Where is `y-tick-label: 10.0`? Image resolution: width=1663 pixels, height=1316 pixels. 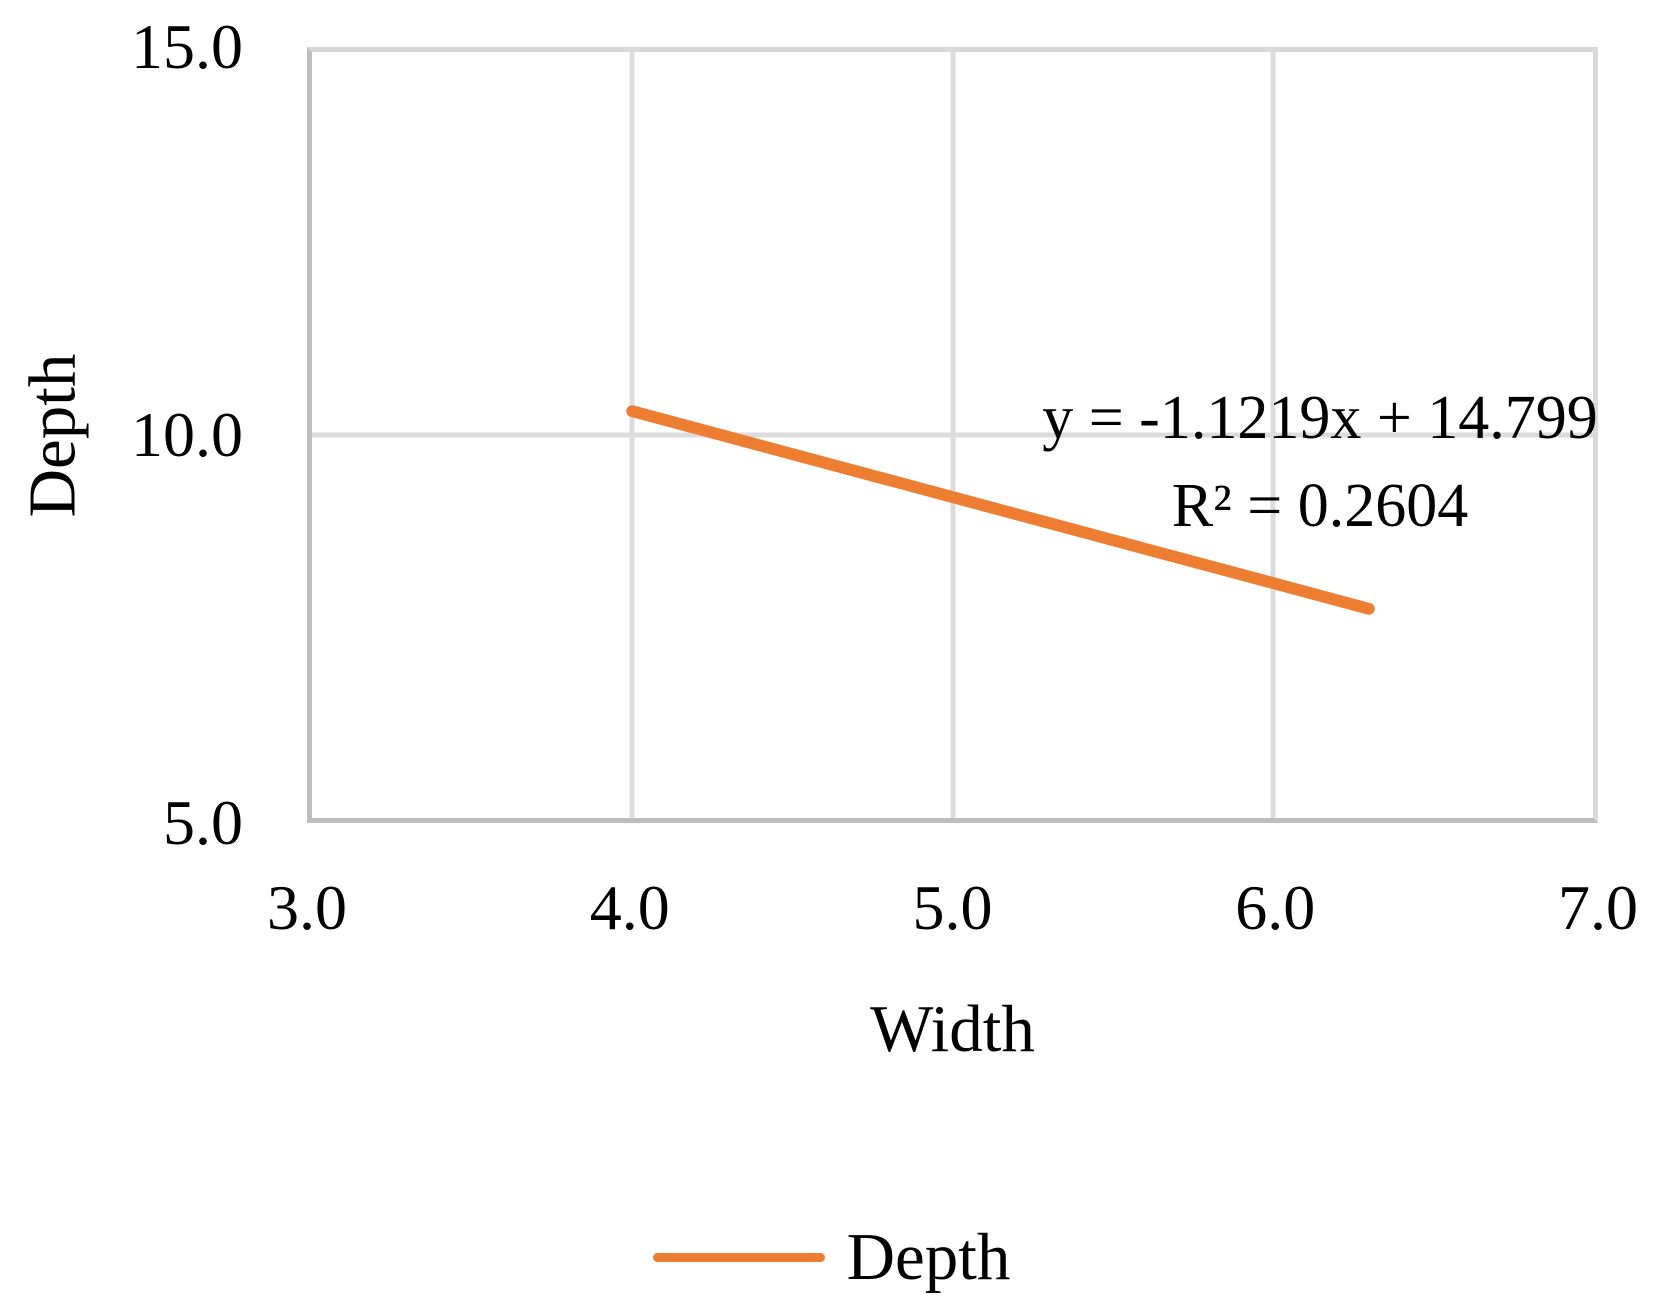
y-tick-label: 10.0 is located at coordinates (187, 434).